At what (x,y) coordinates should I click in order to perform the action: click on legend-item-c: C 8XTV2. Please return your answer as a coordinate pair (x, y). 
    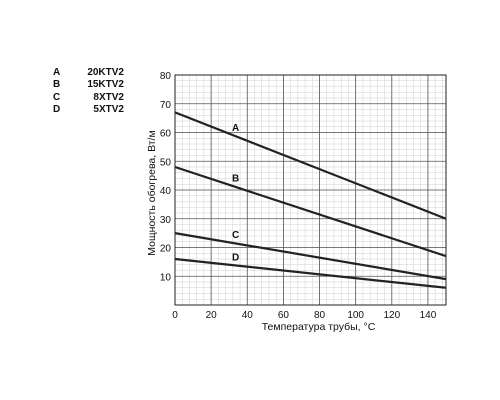
    Looking at the image, I should click on (88, 98).